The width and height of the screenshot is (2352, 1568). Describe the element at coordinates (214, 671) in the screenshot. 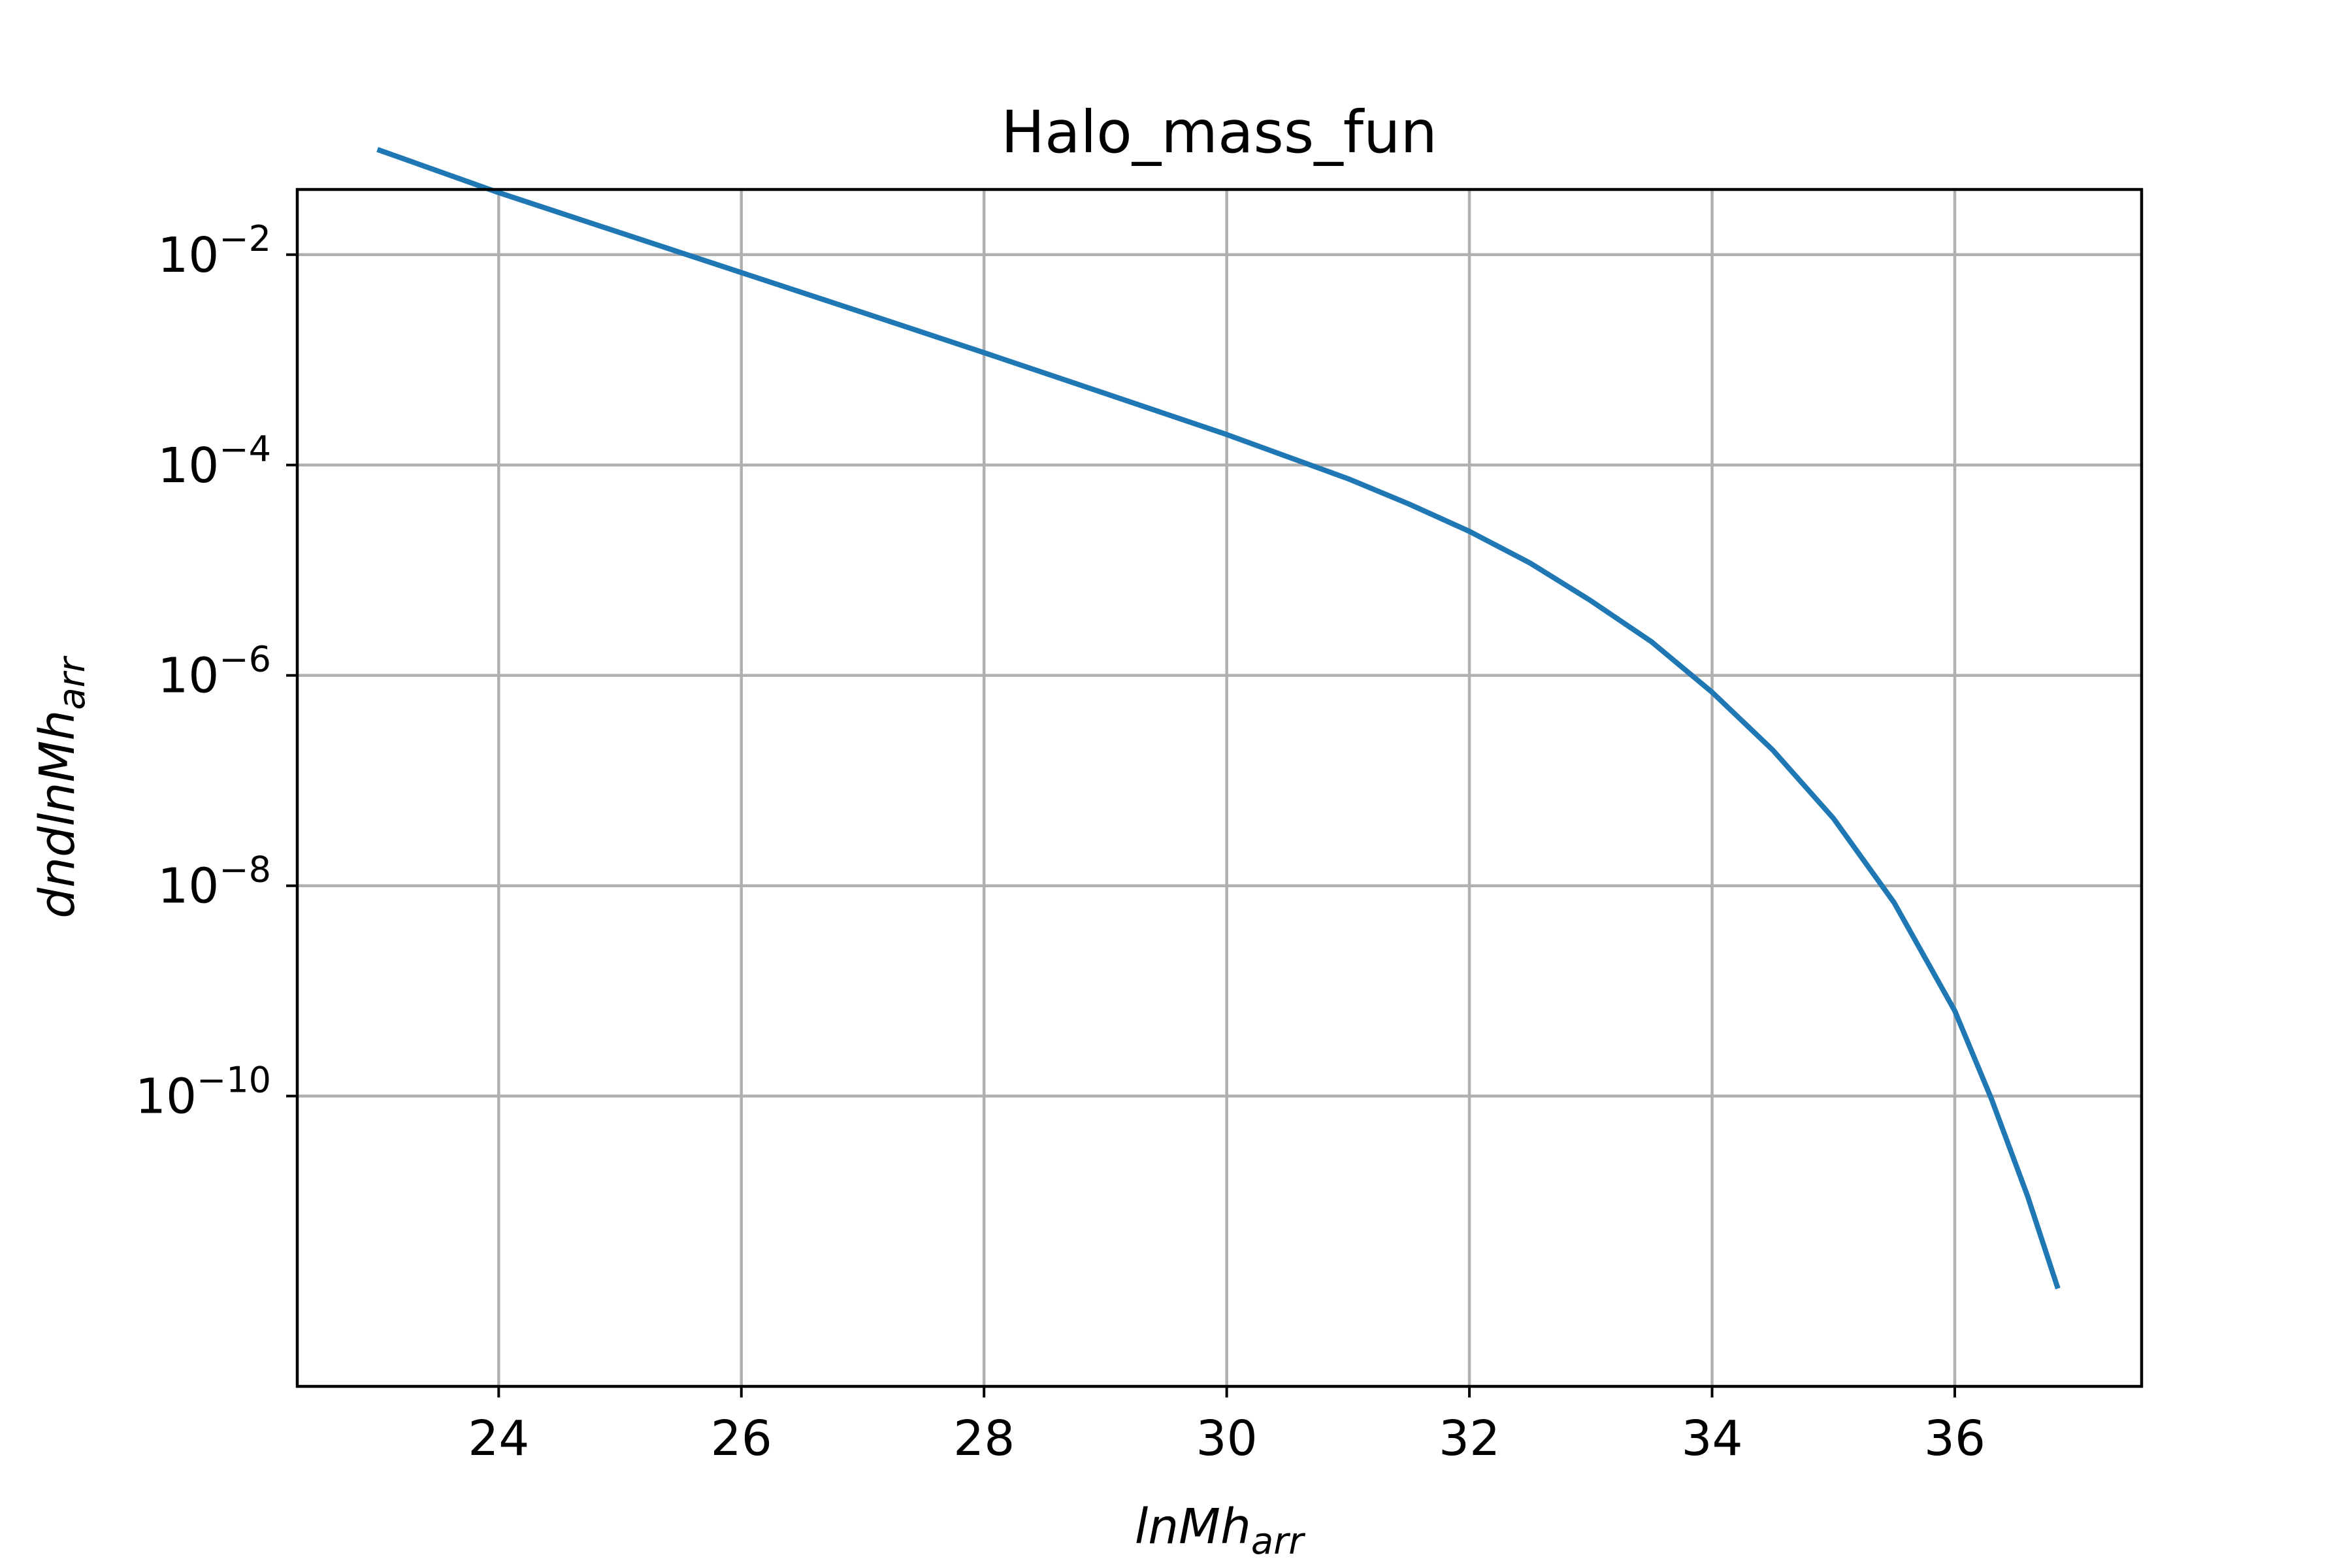

I see `y-tick-label: 10⁻⁶` at that location.